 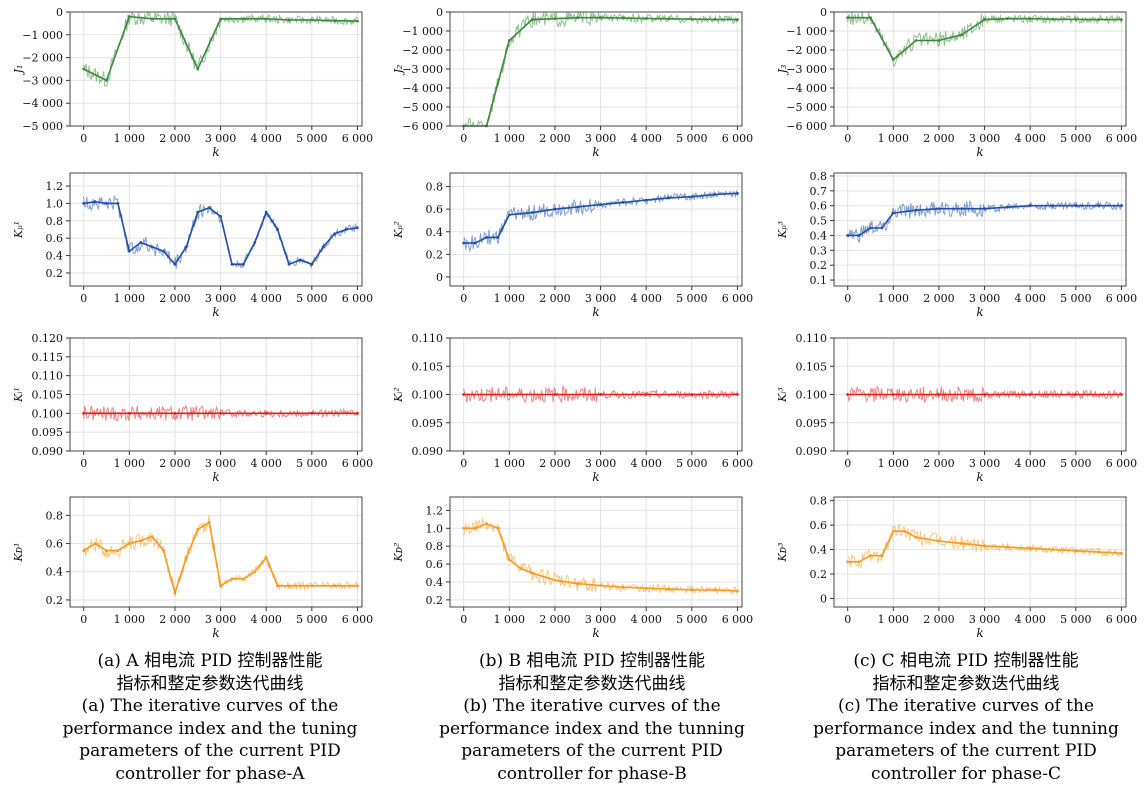 What do you see at coordinates (83, 619) in the screenshot?
I see `plot-r4-a-xtick-label: 0` at bounding box center [83, 619].